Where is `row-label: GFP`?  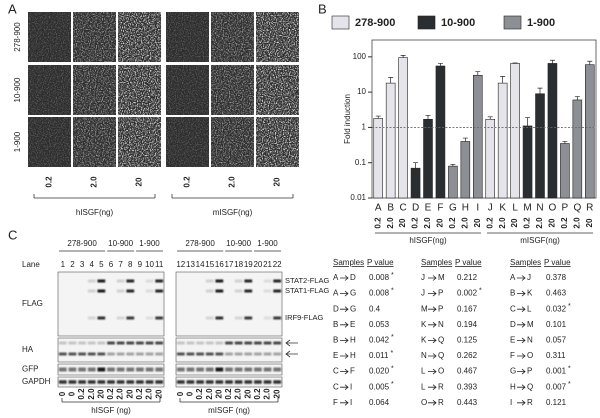 row-label: GFP is located at coordinates (30, 369).